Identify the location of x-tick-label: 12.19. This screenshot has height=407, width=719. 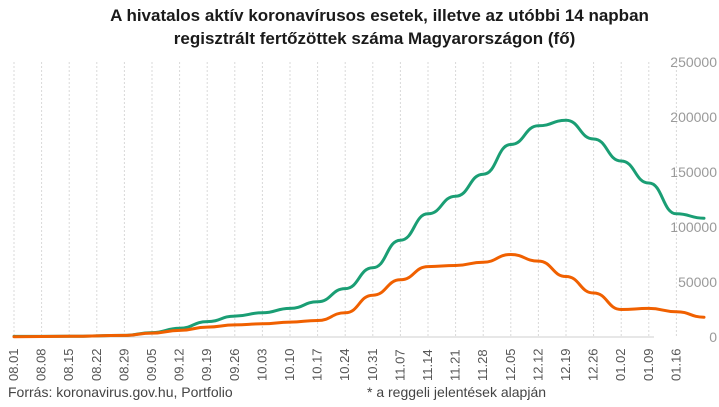
(565, 364).